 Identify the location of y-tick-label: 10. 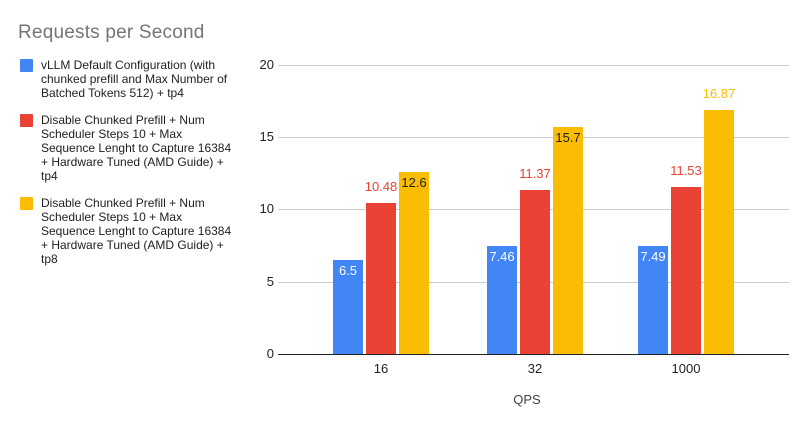
(266, 208).